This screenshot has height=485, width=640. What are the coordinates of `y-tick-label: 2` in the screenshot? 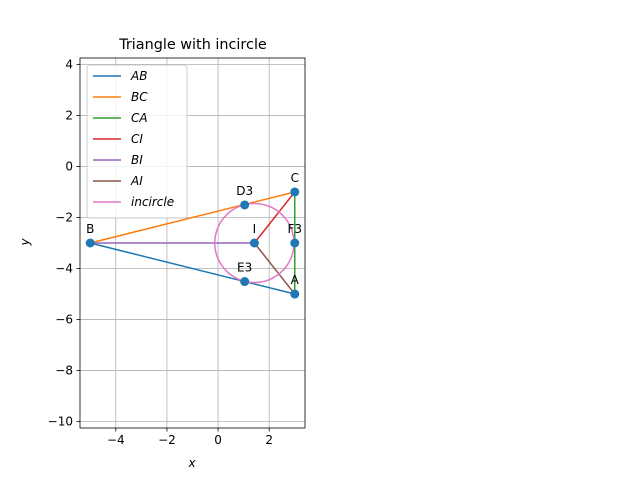 It's located at (69, 115).